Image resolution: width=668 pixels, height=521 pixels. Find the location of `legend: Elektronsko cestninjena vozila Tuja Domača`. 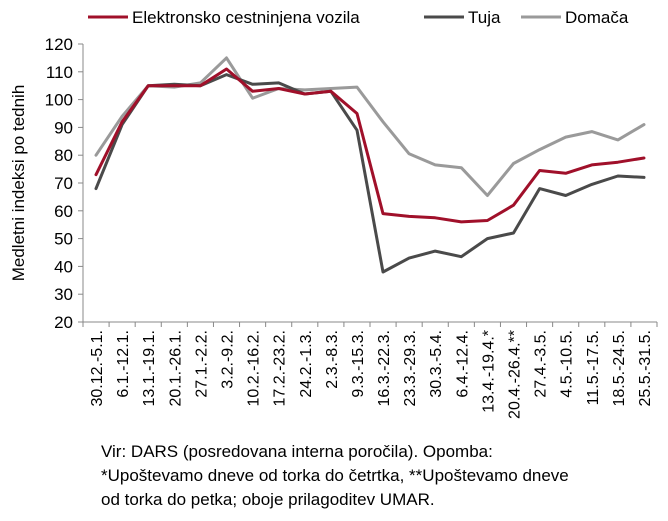

legend: Elektronsko cestninjena vozila Tuja Domača is located at coordinates (358, 17).